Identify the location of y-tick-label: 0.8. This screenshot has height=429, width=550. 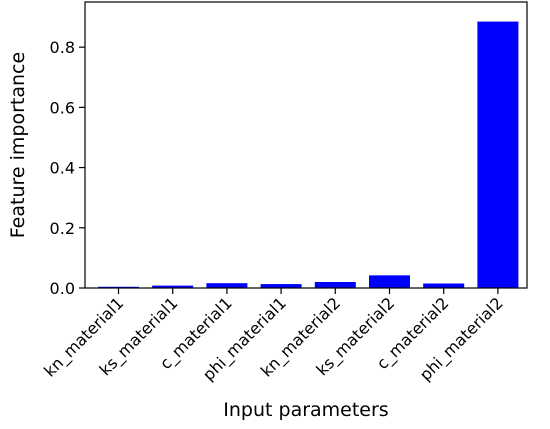
(62, 47).